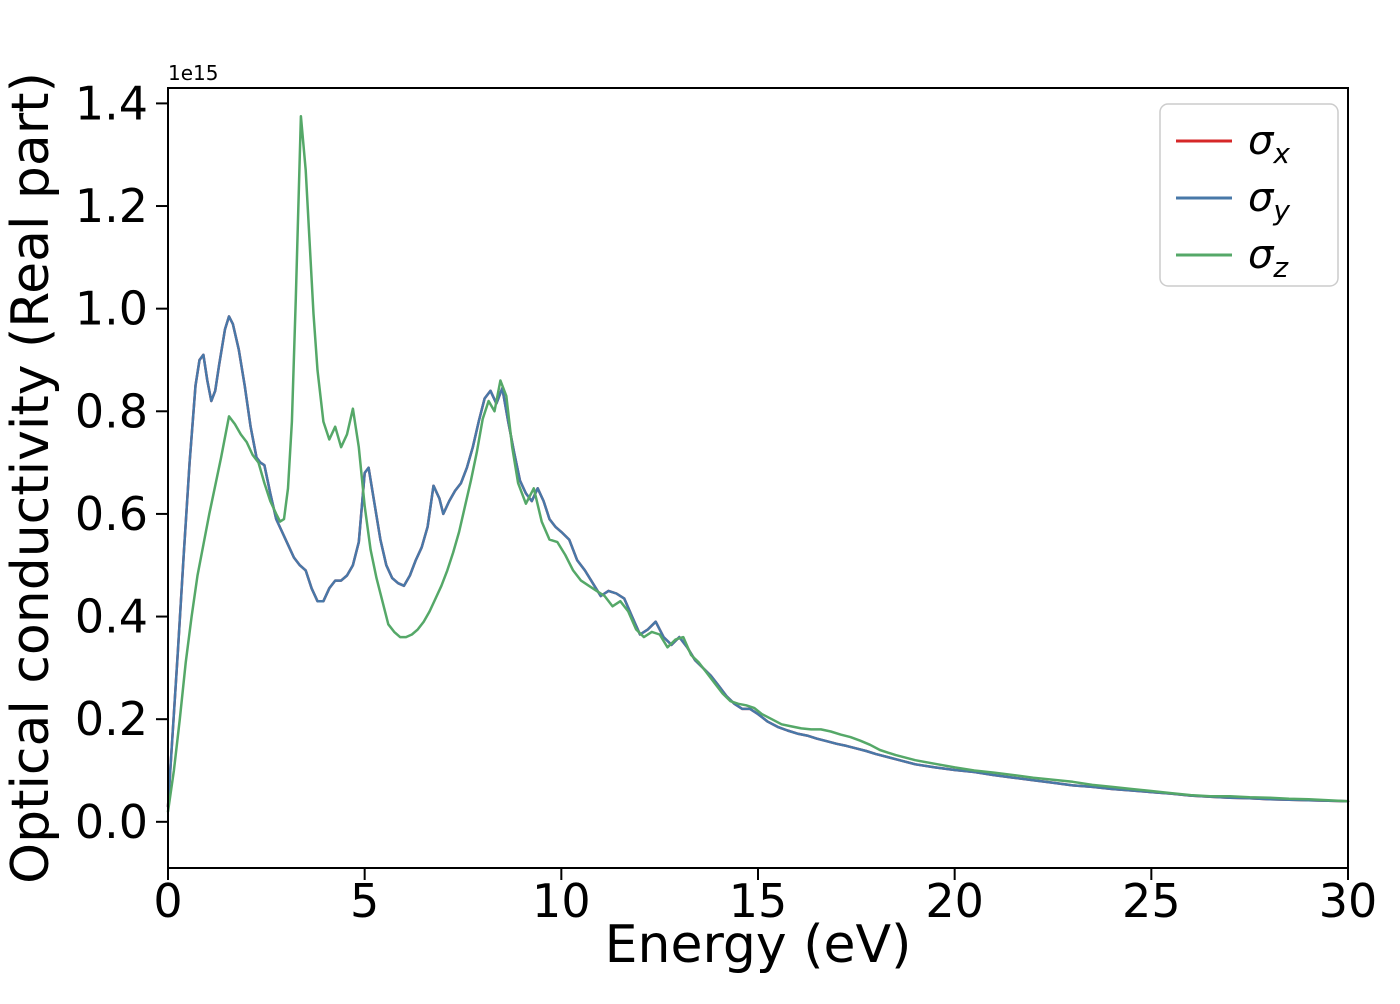 This screenshot has height=1004, width=1400. What do you see at coordinates (954, 901) in the screenshot?
I see `x-tick-label: 20` at bounding box center [954, 901].